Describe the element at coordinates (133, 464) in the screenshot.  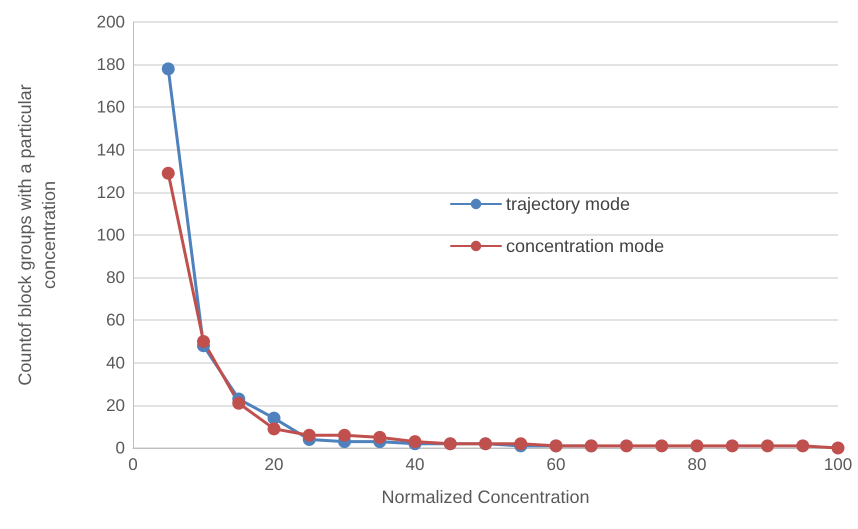
I see `x-tick-label: 0` at that location.